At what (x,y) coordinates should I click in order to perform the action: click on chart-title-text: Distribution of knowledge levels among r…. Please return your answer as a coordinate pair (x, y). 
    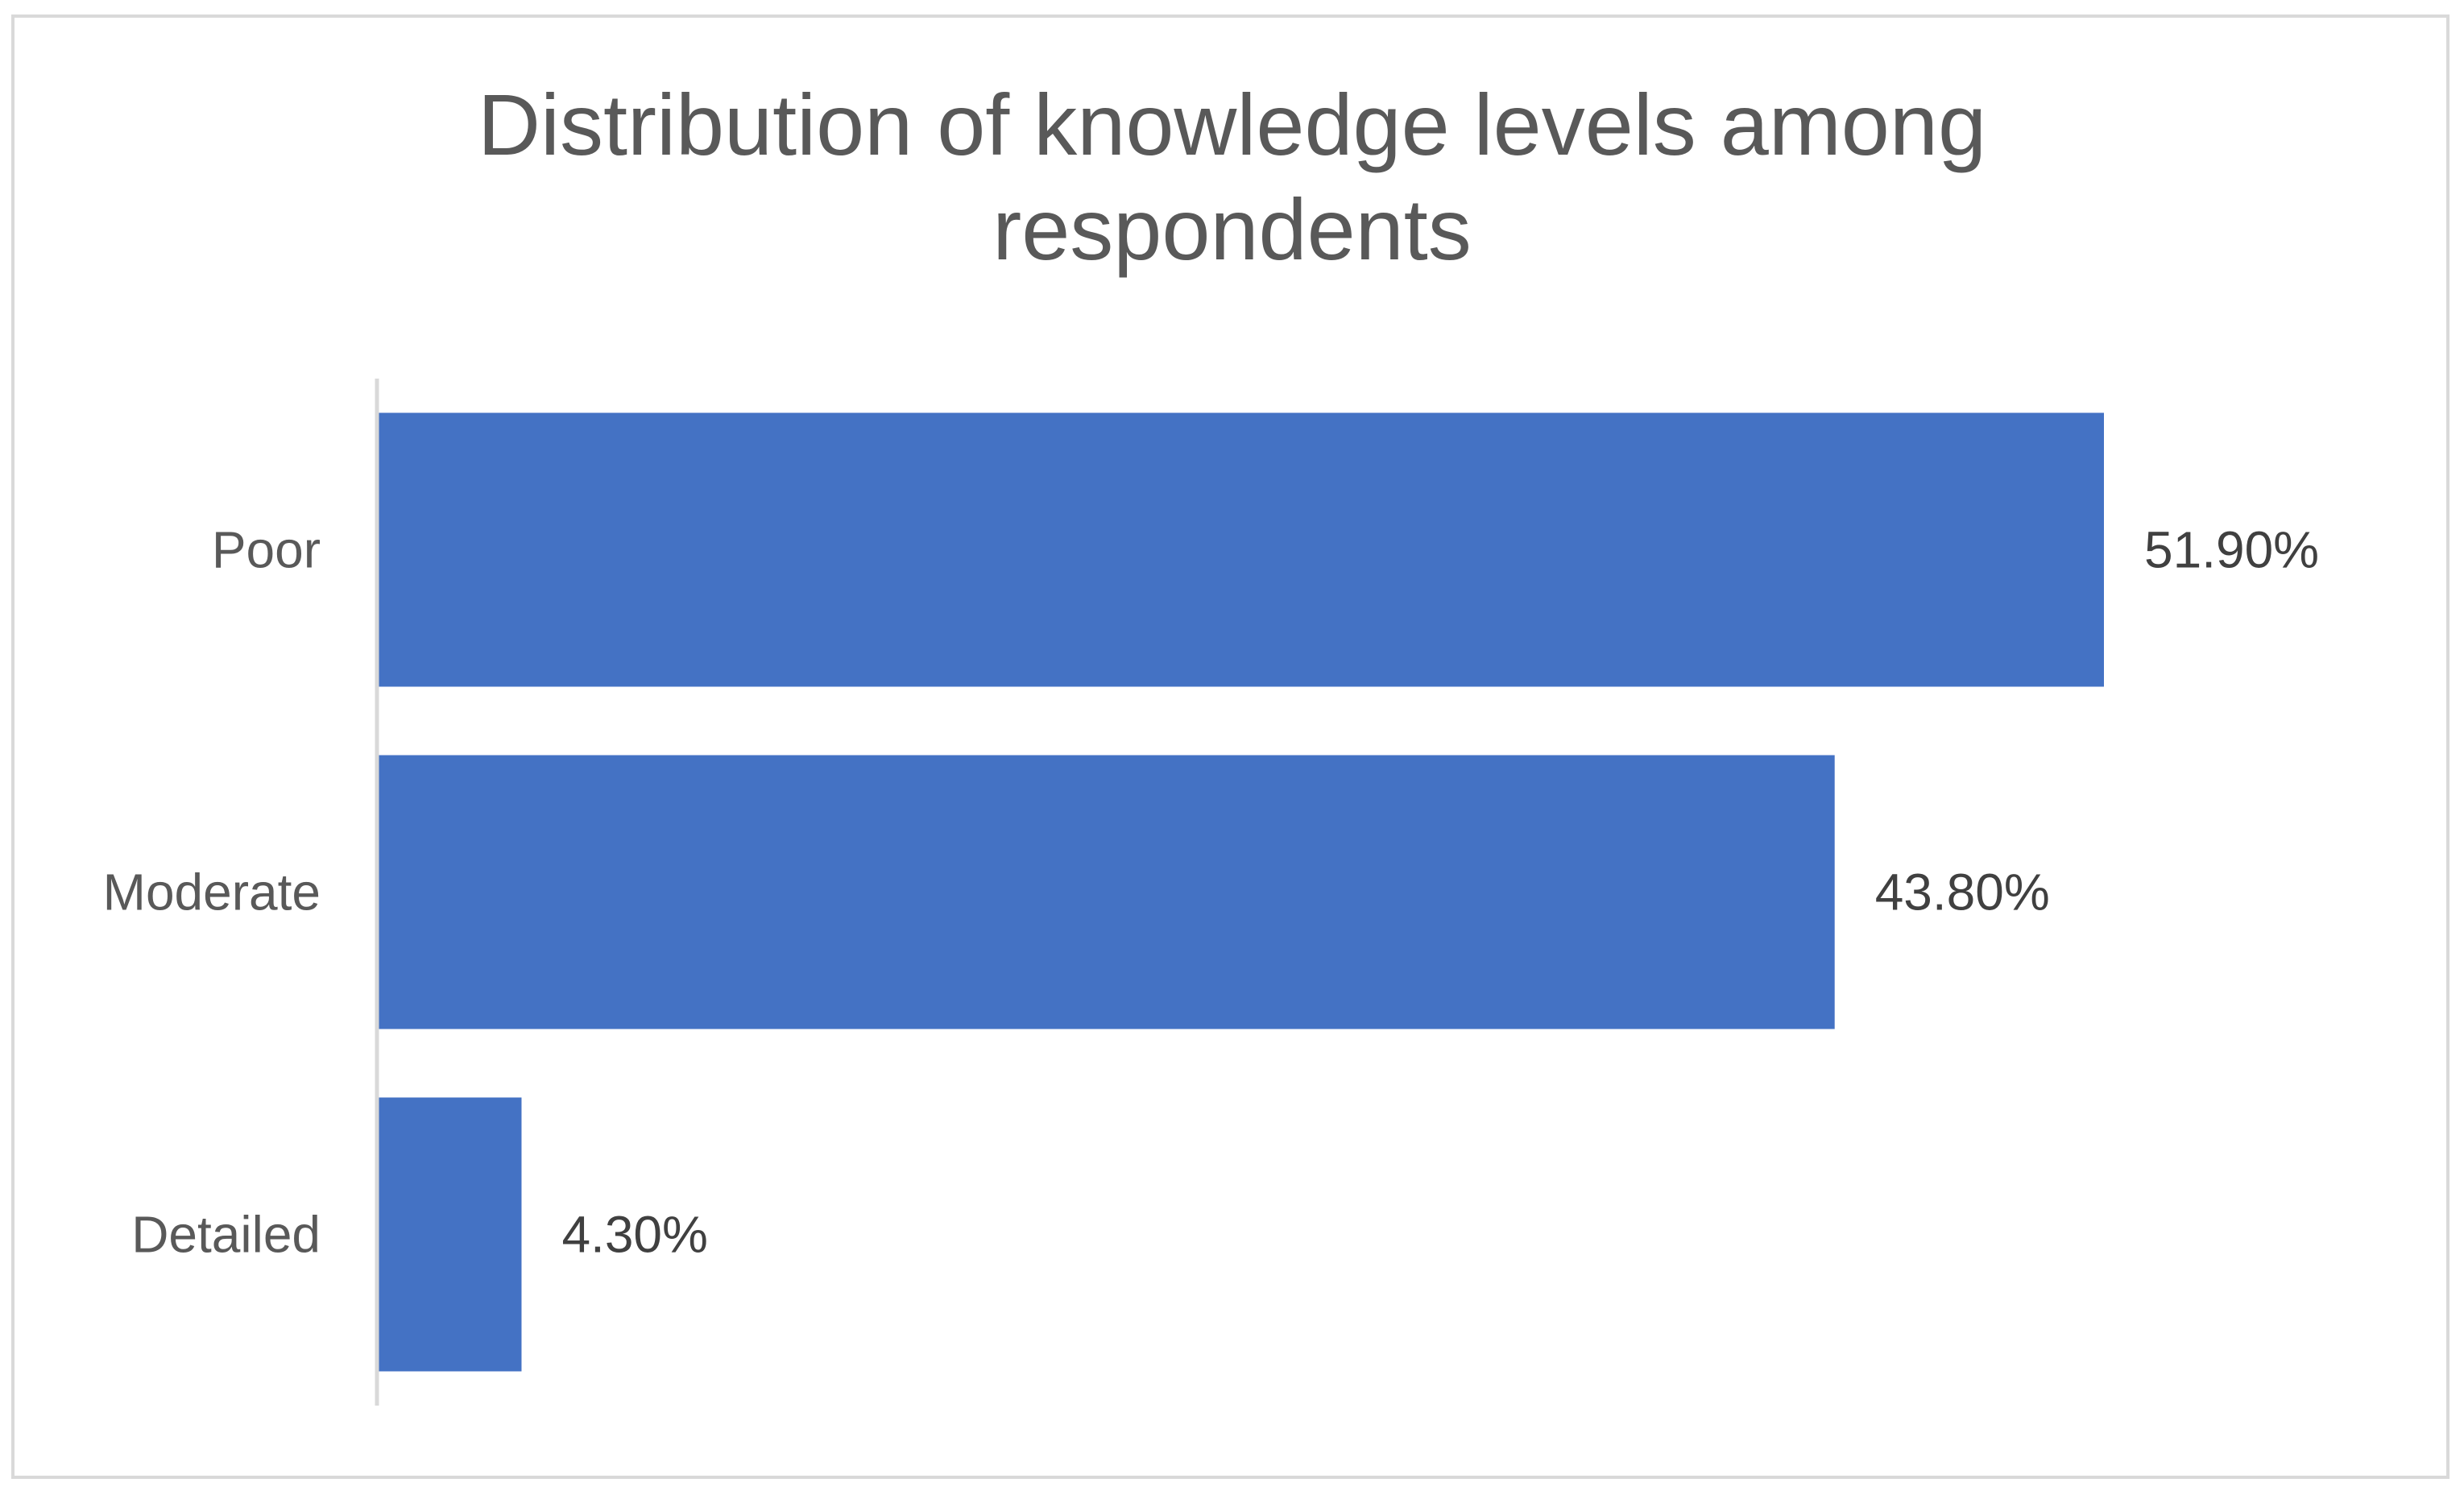
    Looking at the image, I should click on (1232, 177).